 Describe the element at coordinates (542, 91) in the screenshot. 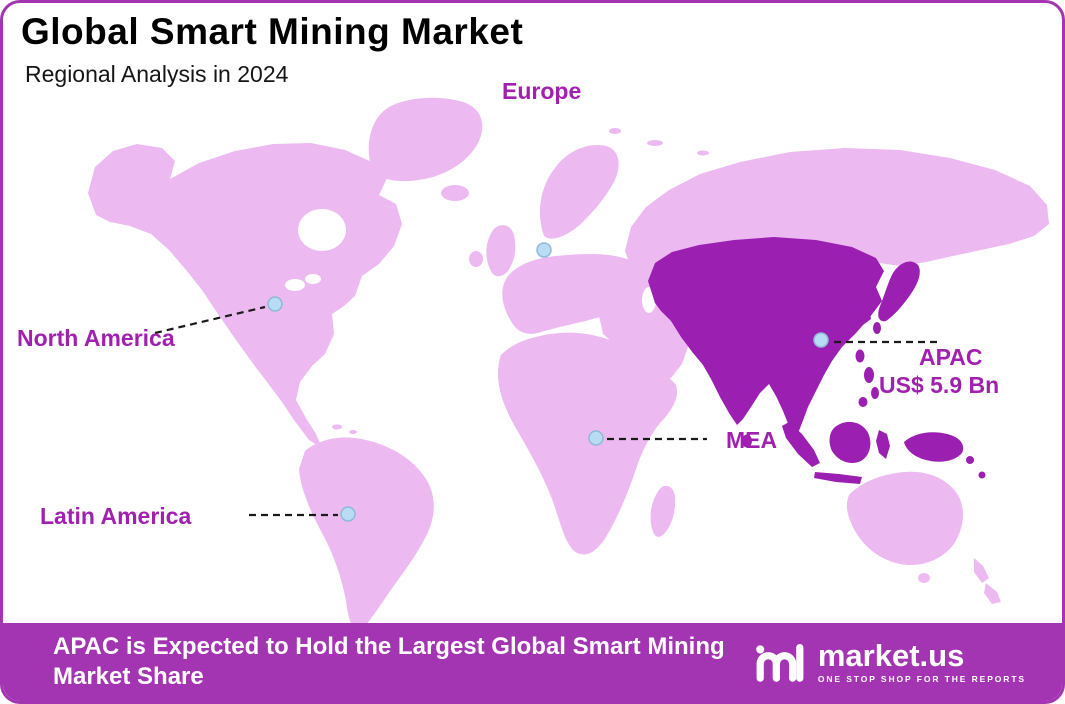

I see `region-label-europe: Europe` at that location.